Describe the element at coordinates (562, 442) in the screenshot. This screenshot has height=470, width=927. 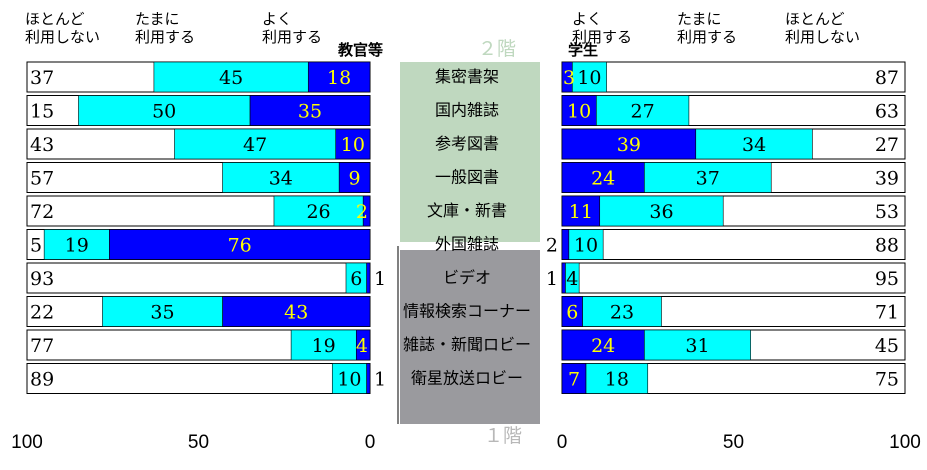
I see `right-axis-tick: 0` at that location.